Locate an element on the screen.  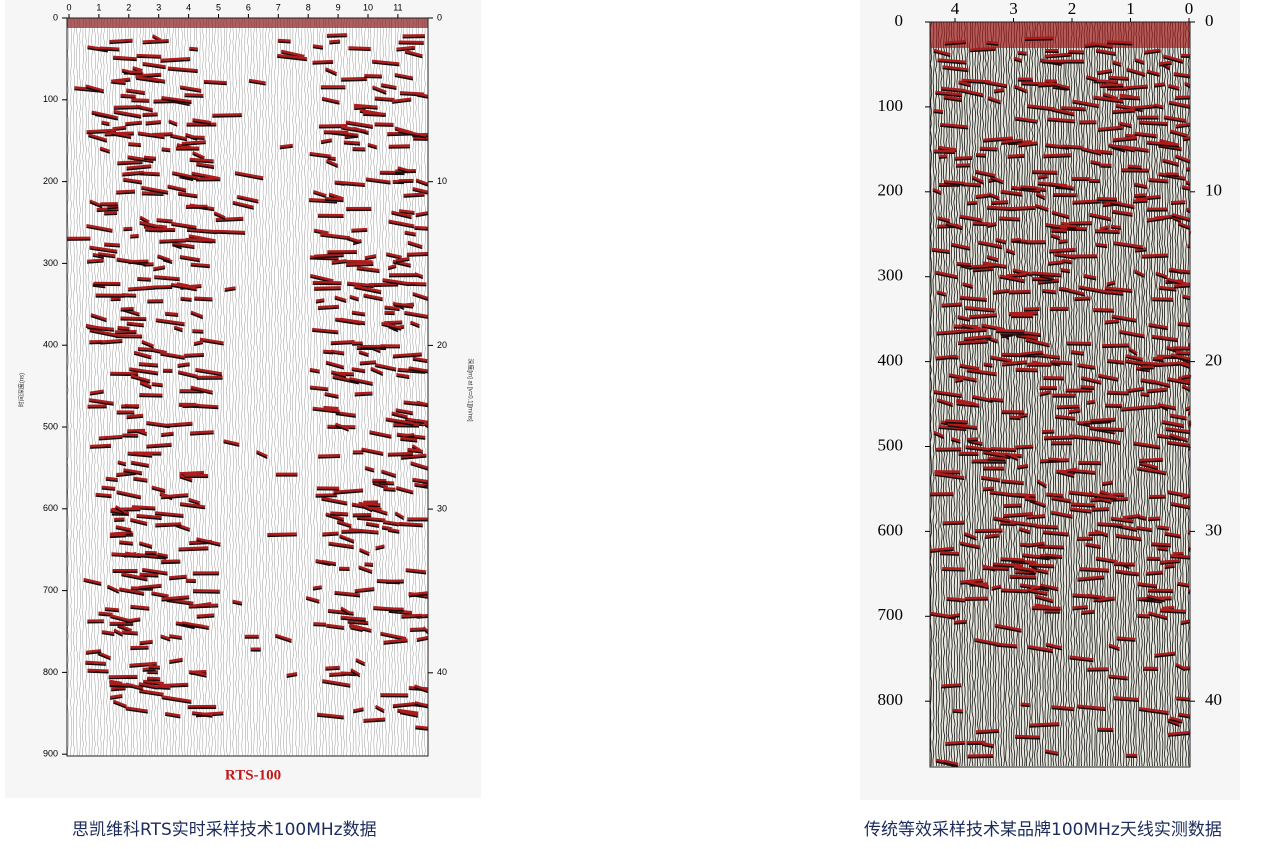
left-tick-label: 100 is located at coordinates (50, 99).